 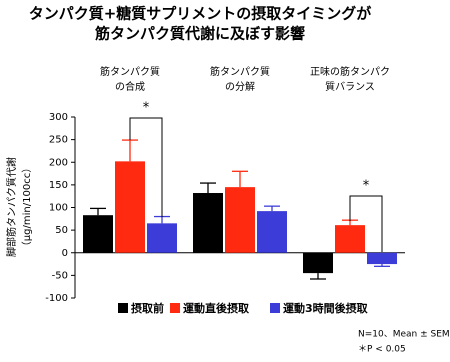 I want to click on y-tick-label: 50, so click(x=61, y=230).